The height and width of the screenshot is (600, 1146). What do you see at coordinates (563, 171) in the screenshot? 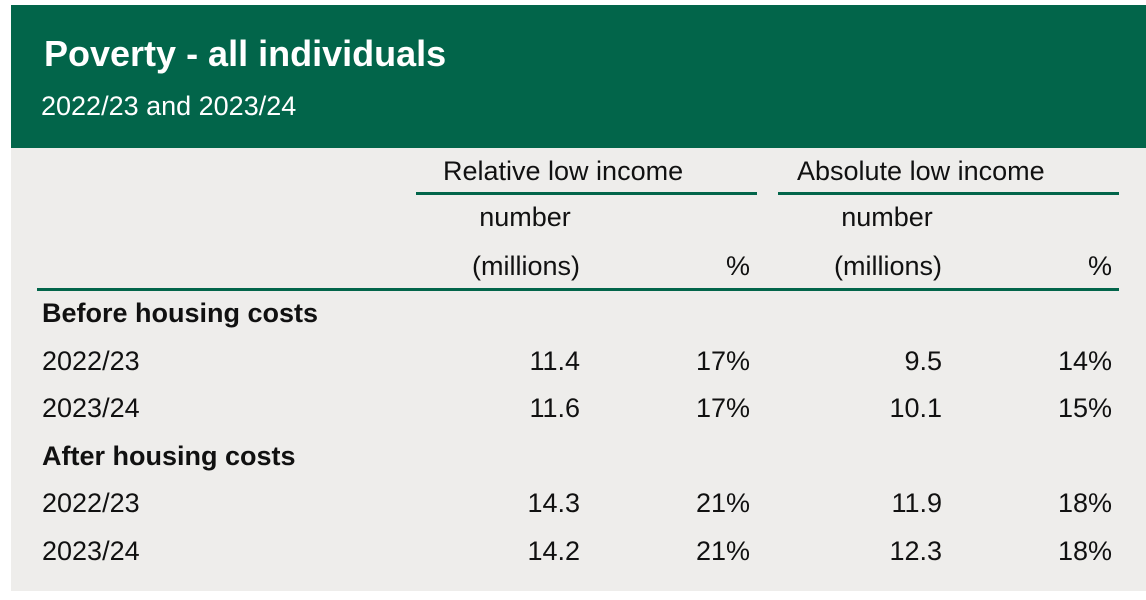
I see `group-header-relative: Relative low income` at bounding box center [563, 171].